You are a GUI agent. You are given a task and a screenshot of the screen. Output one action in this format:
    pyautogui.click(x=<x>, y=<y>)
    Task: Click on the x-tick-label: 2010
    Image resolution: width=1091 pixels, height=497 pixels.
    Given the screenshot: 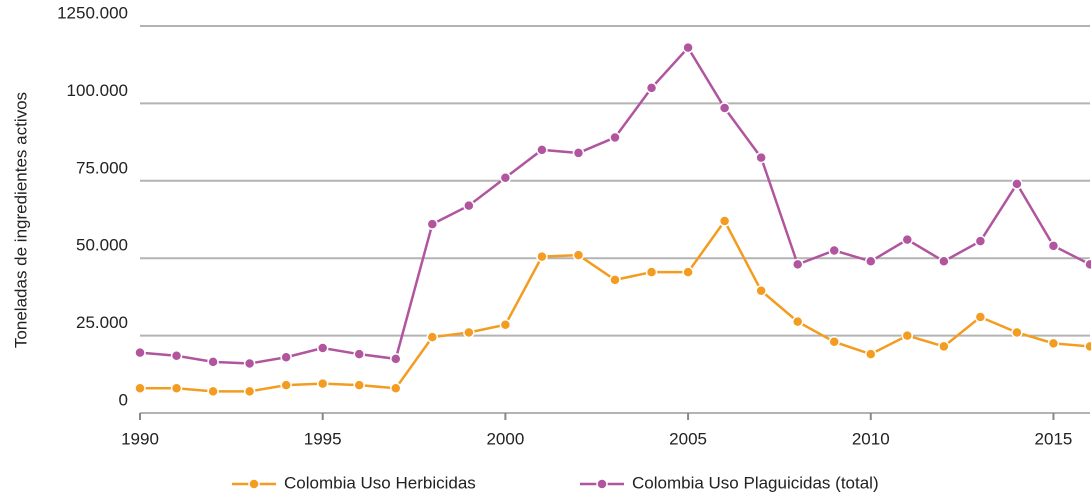 What is the action you would take?
    pyautogui.click(x=871, y=438)
    